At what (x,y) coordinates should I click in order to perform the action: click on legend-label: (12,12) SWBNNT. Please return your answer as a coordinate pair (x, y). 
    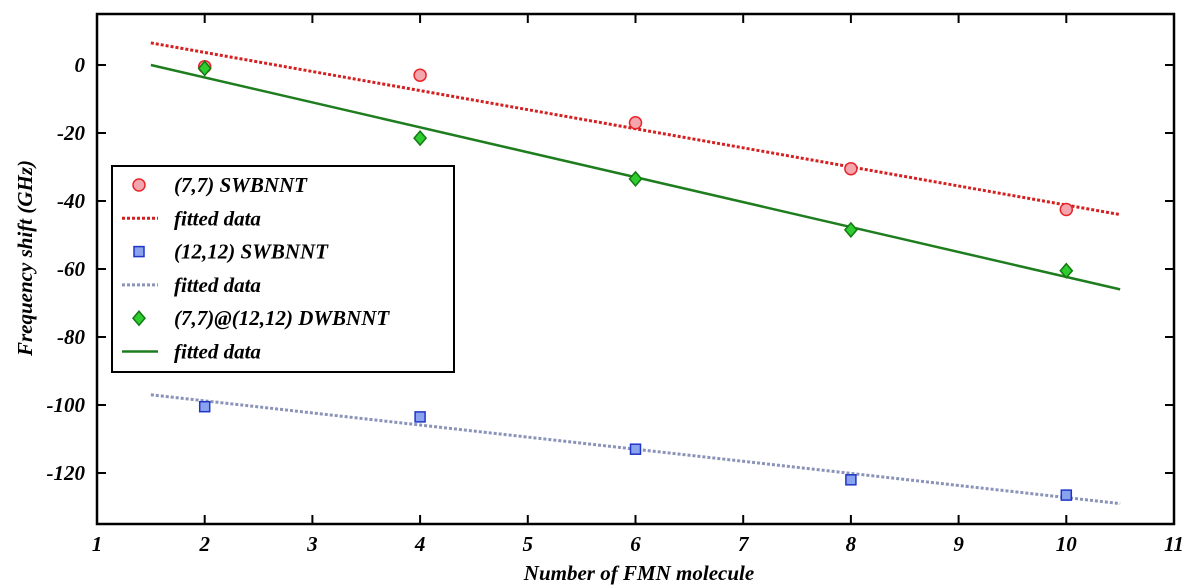
    Looking at the image, I should click on (251, 252).